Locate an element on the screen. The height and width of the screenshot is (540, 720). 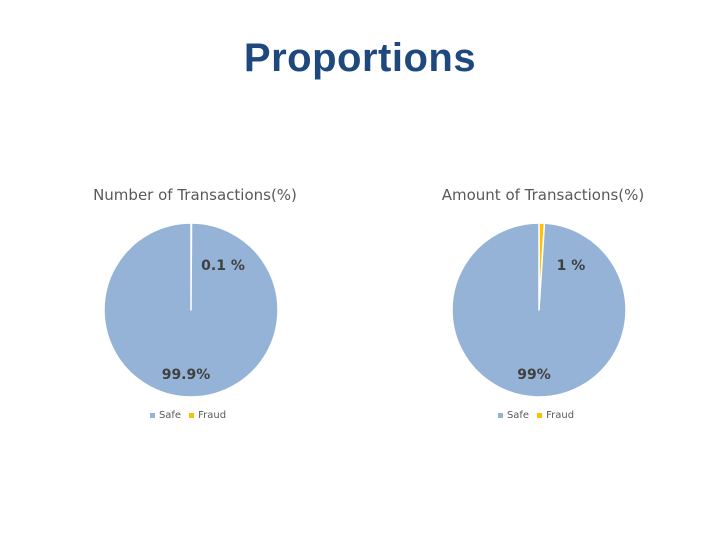
slide-title: Proportions is located at coordinates (360, 58).